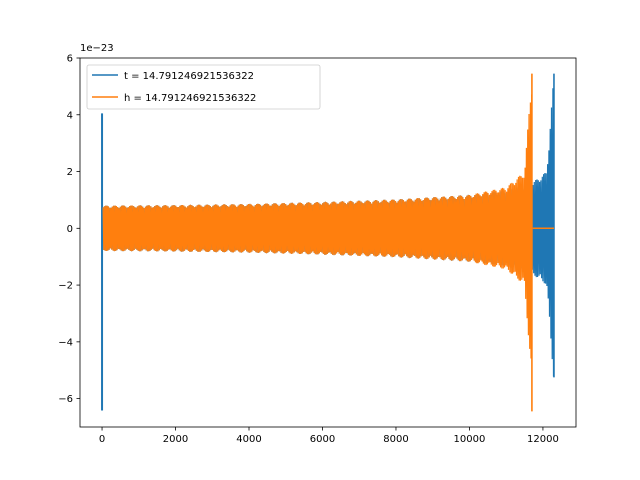 This screenshot has height=480, width=640. I want to click on x-tick-label: 6000, so click(322, 439).